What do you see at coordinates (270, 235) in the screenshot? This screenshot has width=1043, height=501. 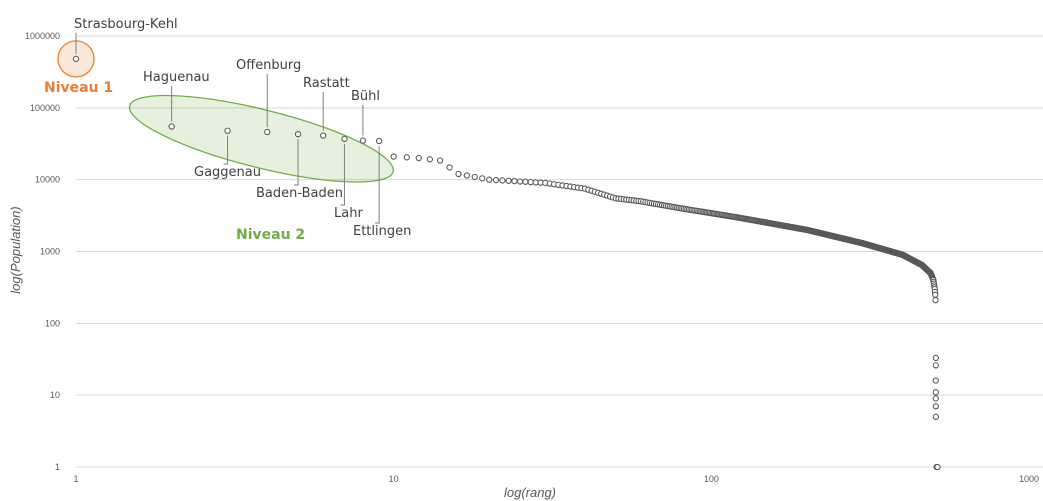 I see `level2-annotation: Niveau 2` at bounding box center [270, 235].